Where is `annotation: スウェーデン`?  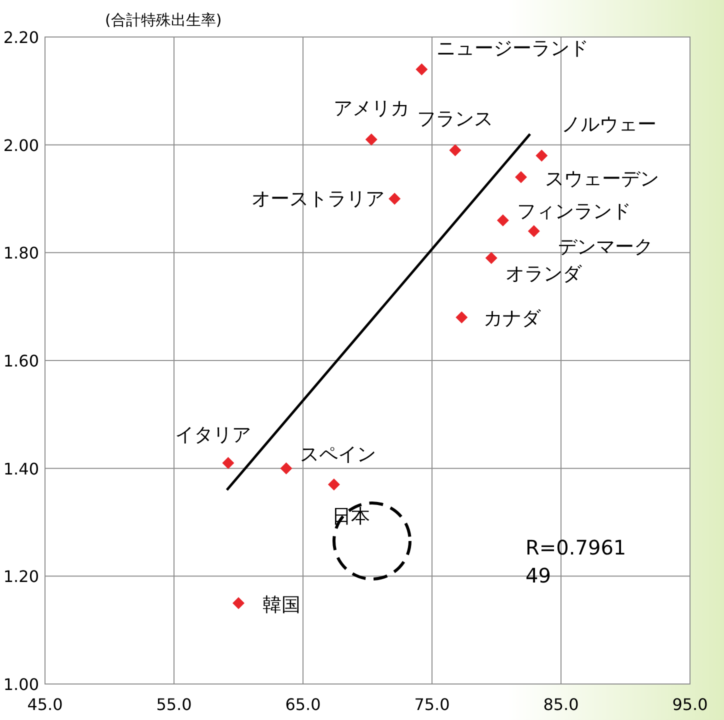 annotation: スウェーデン is located at coordinates (602, 179).